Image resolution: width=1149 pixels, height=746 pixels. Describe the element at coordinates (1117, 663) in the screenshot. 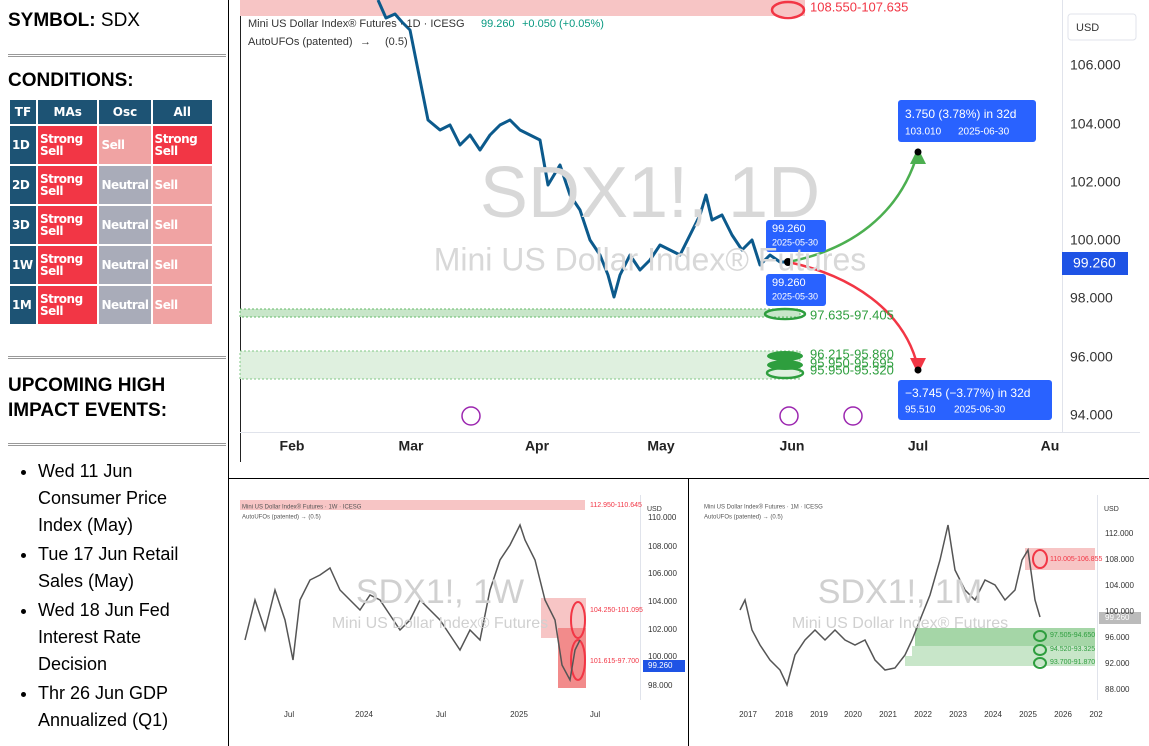

I see `y-tick-label: 92.000` at that location.